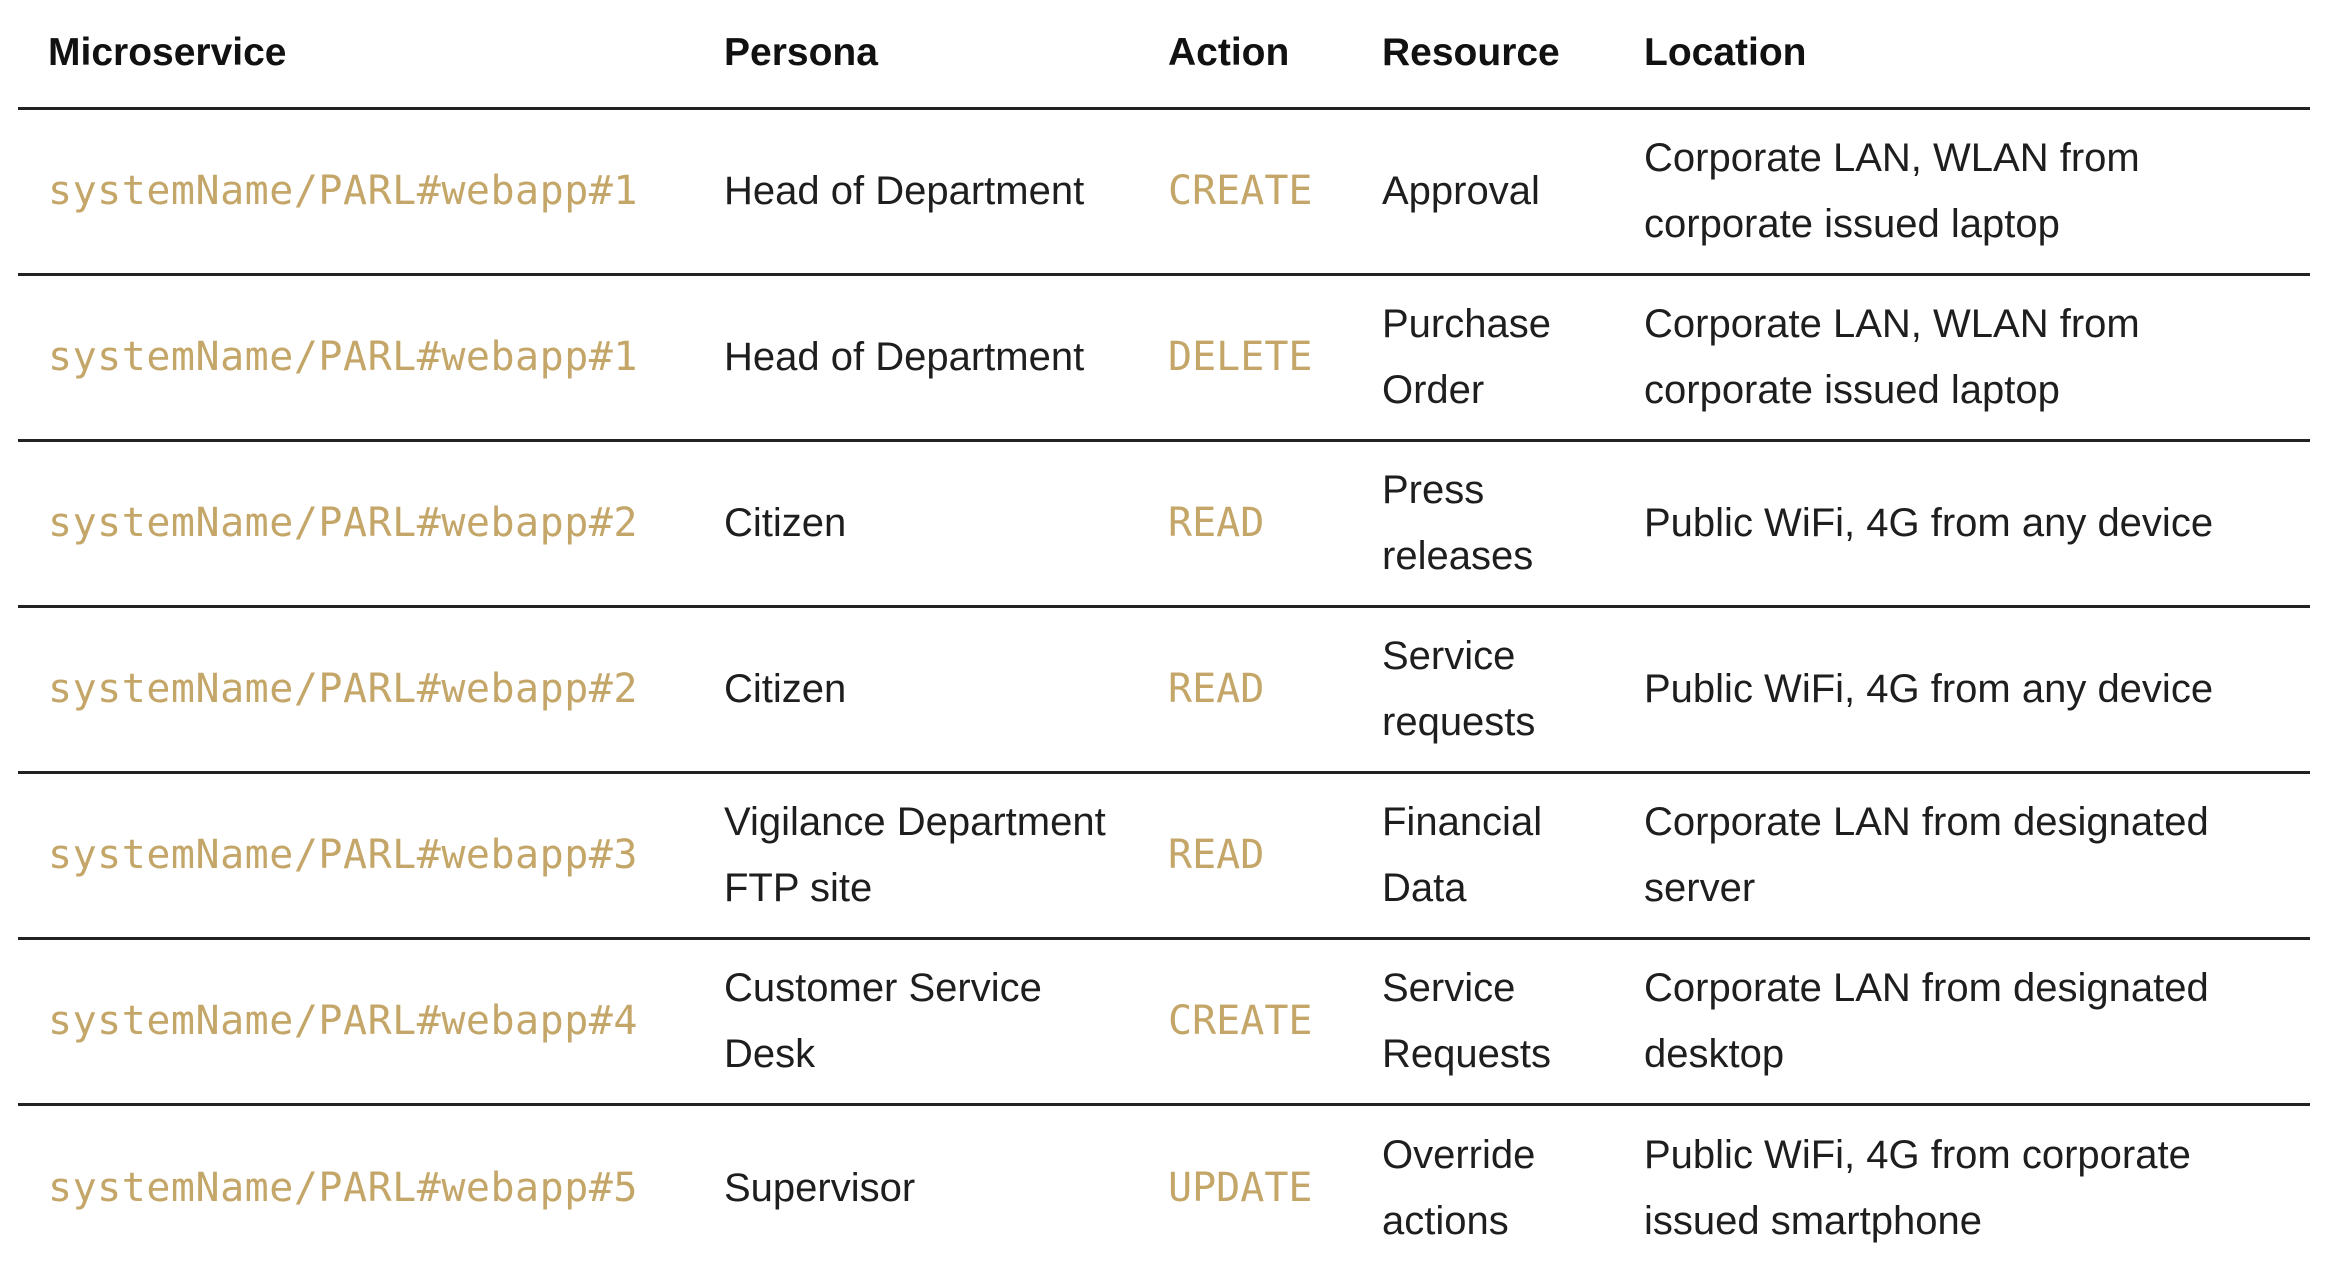  I want to click on header-persona: Persona, so click(912, 55).